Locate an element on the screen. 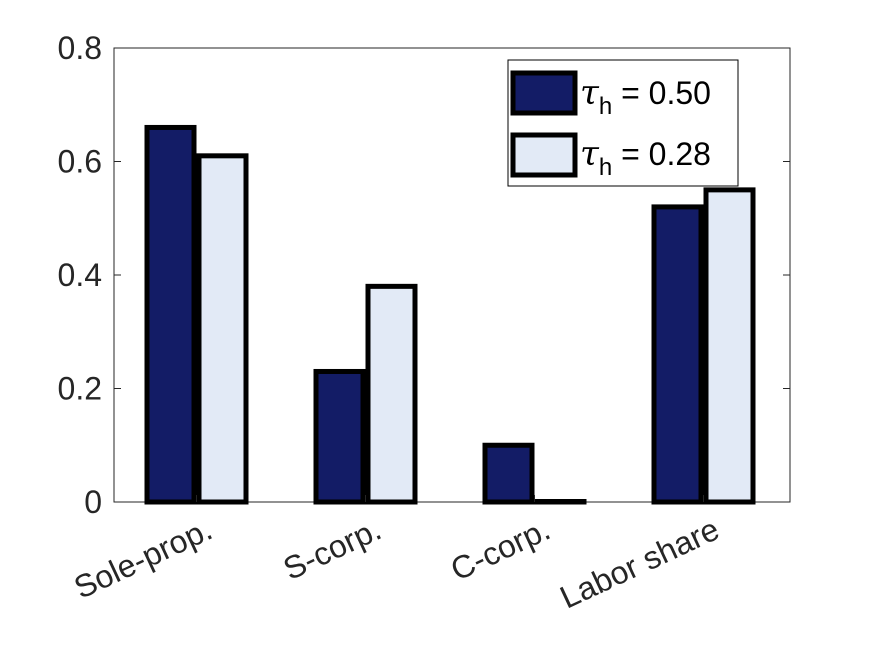 This screenshot has width=875, height=656. y-tick-label: 0.2 is located at coordinates (80, 389).